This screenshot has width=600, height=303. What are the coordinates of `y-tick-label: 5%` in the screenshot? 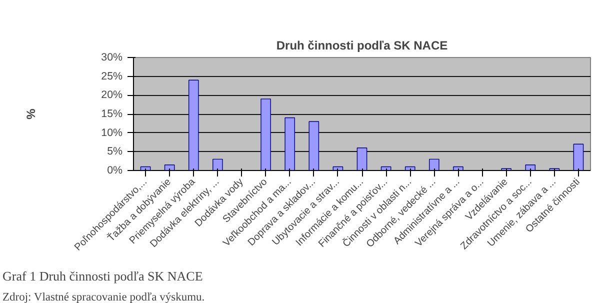 It's located at (115, 152).